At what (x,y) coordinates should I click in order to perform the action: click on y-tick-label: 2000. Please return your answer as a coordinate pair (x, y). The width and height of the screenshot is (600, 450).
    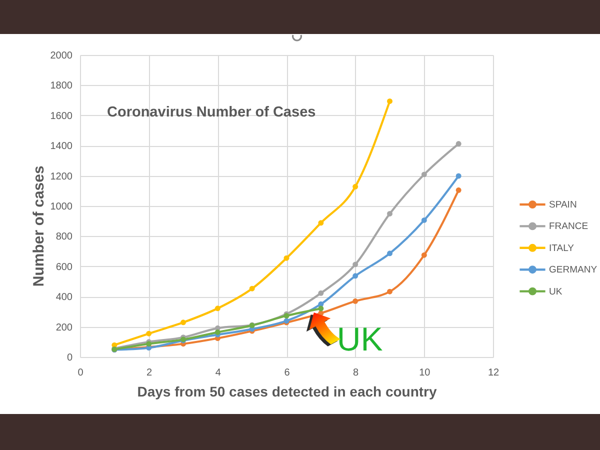
    Looking at the image, I should click on (61, 56).